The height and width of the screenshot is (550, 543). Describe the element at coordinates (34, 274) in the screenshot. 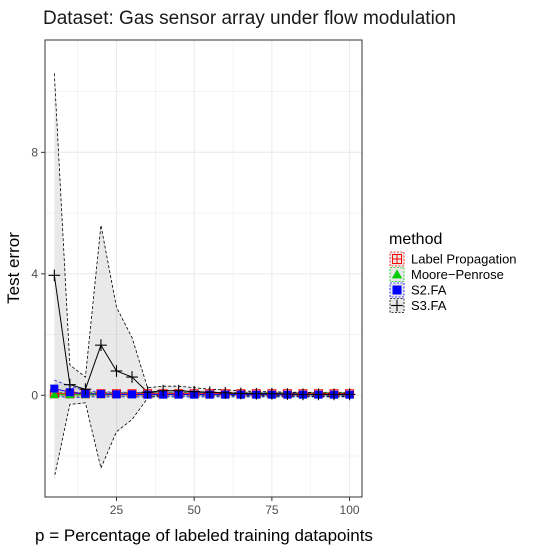

I see `y-tick-label: 4` at that location.